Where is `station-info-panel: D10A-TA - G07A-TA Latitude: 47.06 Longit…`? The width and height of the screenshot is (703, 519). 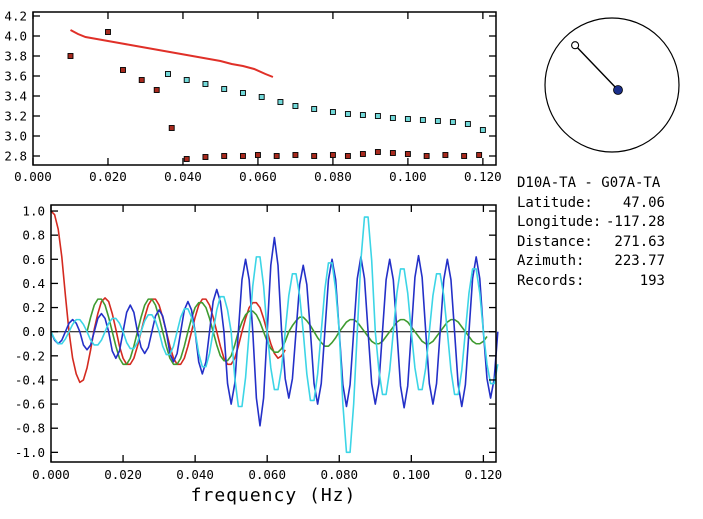 station-info-panel: D10A-TA - G07A-TA Latitude: 47.06 Longit… is located at coordinates (591, 232).